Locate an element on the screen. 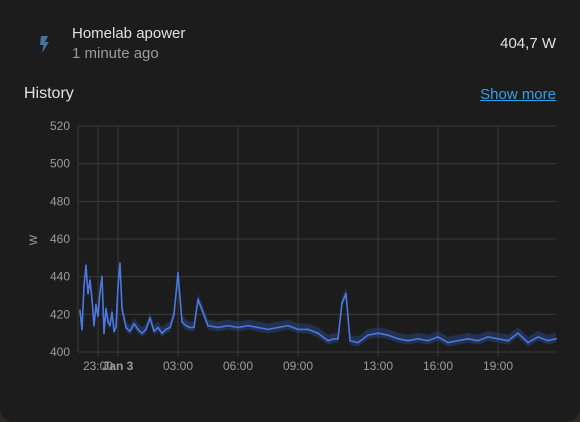 This screenshot has width=580, height=422. x-tick-label: 19:00 is located at coordinates (498, 366).